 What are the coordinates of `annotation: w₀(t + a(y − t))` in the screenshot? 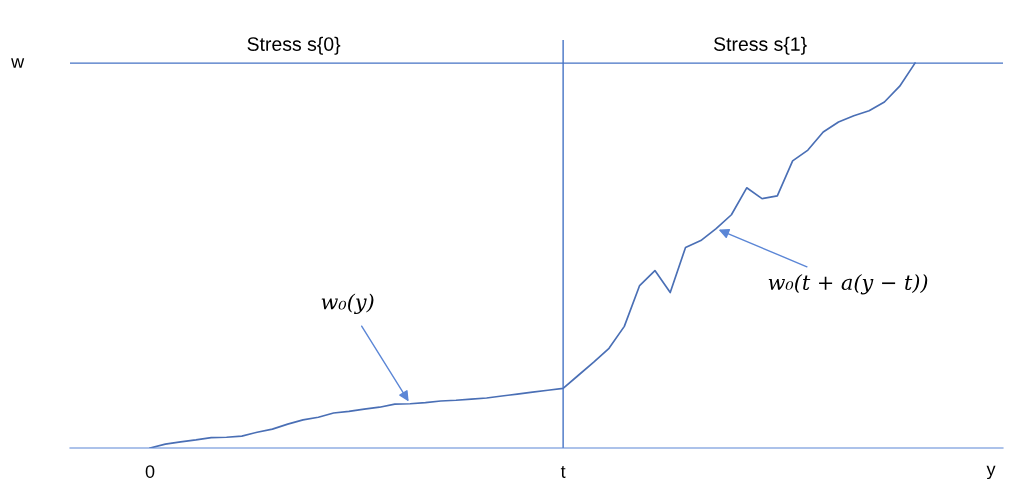 It's located at (848, 284).